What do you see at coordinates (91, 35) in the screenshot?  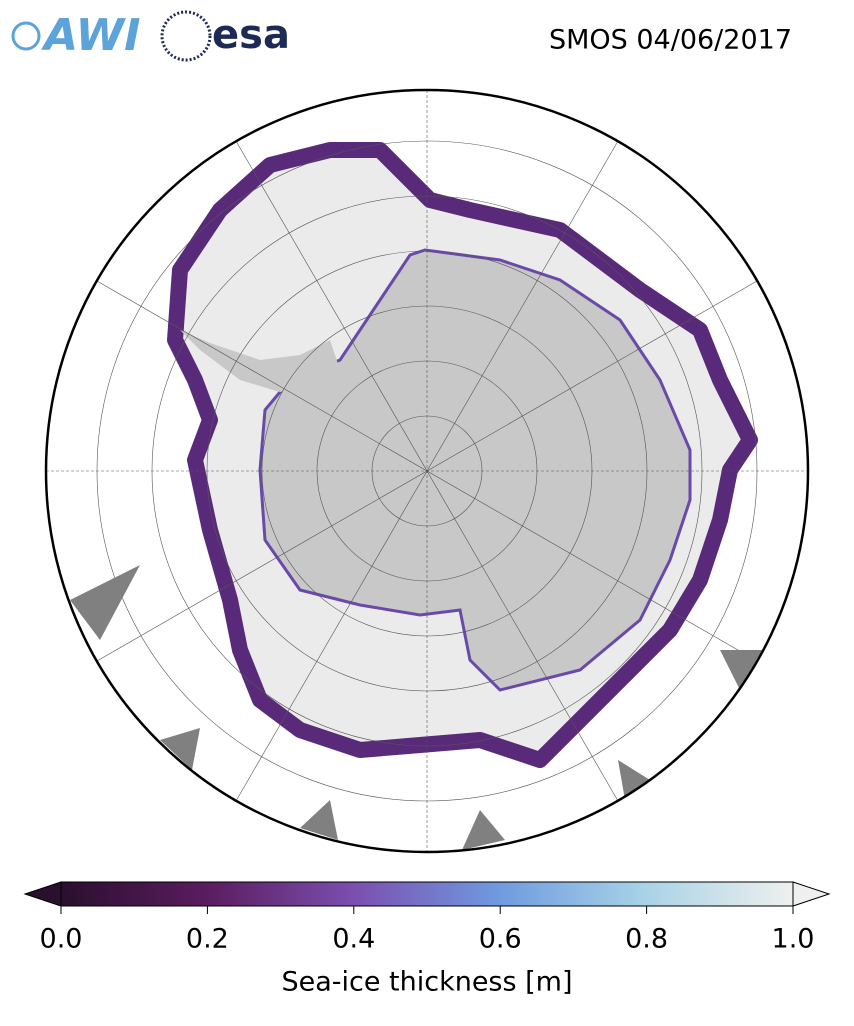 I see `awi-text: AWI` at bounding box center [91, 35].